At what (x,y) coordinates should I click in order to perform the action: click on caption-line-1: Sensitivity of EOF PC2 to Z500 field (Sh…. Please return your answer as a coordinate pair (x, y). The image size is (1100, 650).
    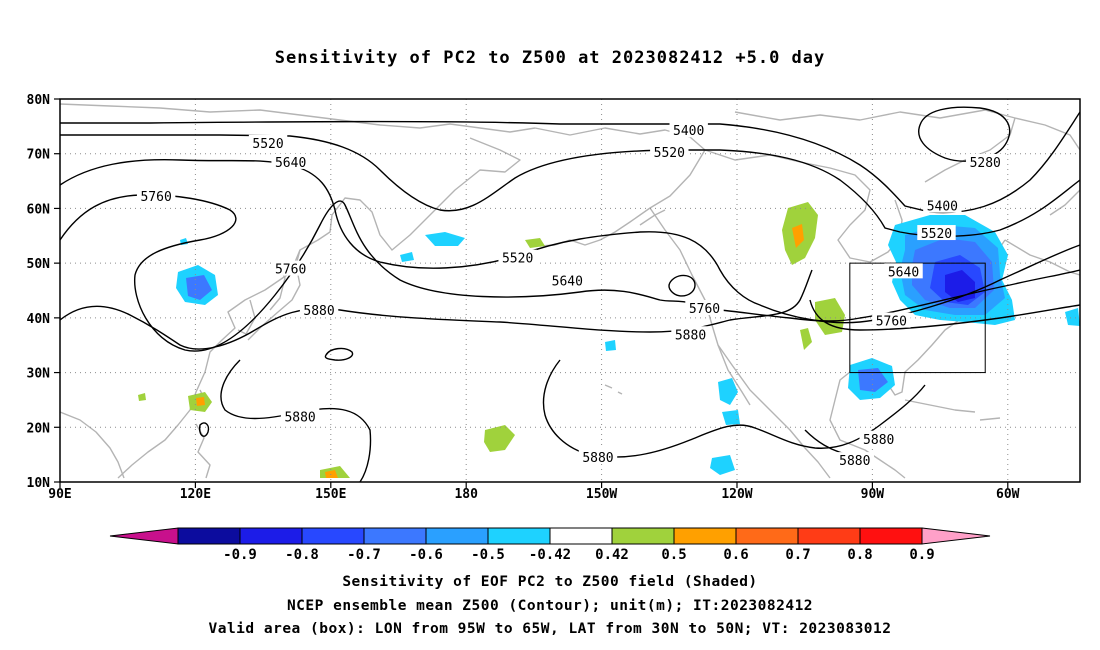
    Looking at the image, I should click on (550, 582).